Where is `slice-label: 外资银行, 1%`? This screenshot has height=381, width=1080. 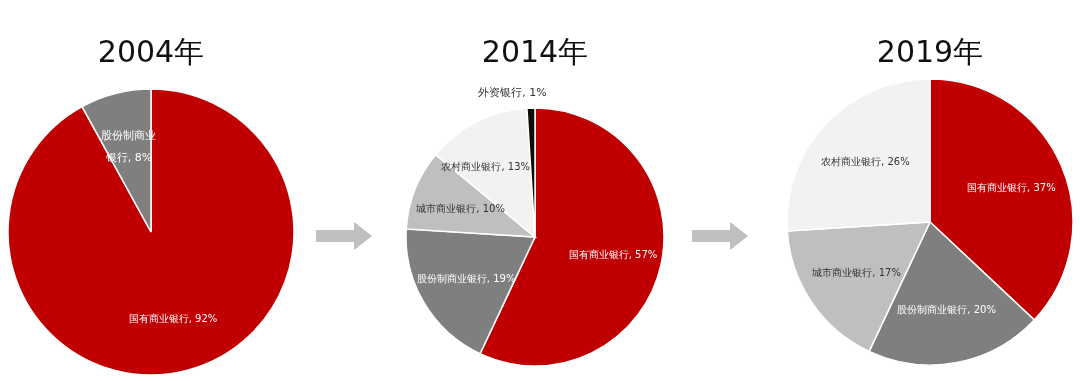 slice-label: 外资银行, 1% is located at coordinates (512, 93).